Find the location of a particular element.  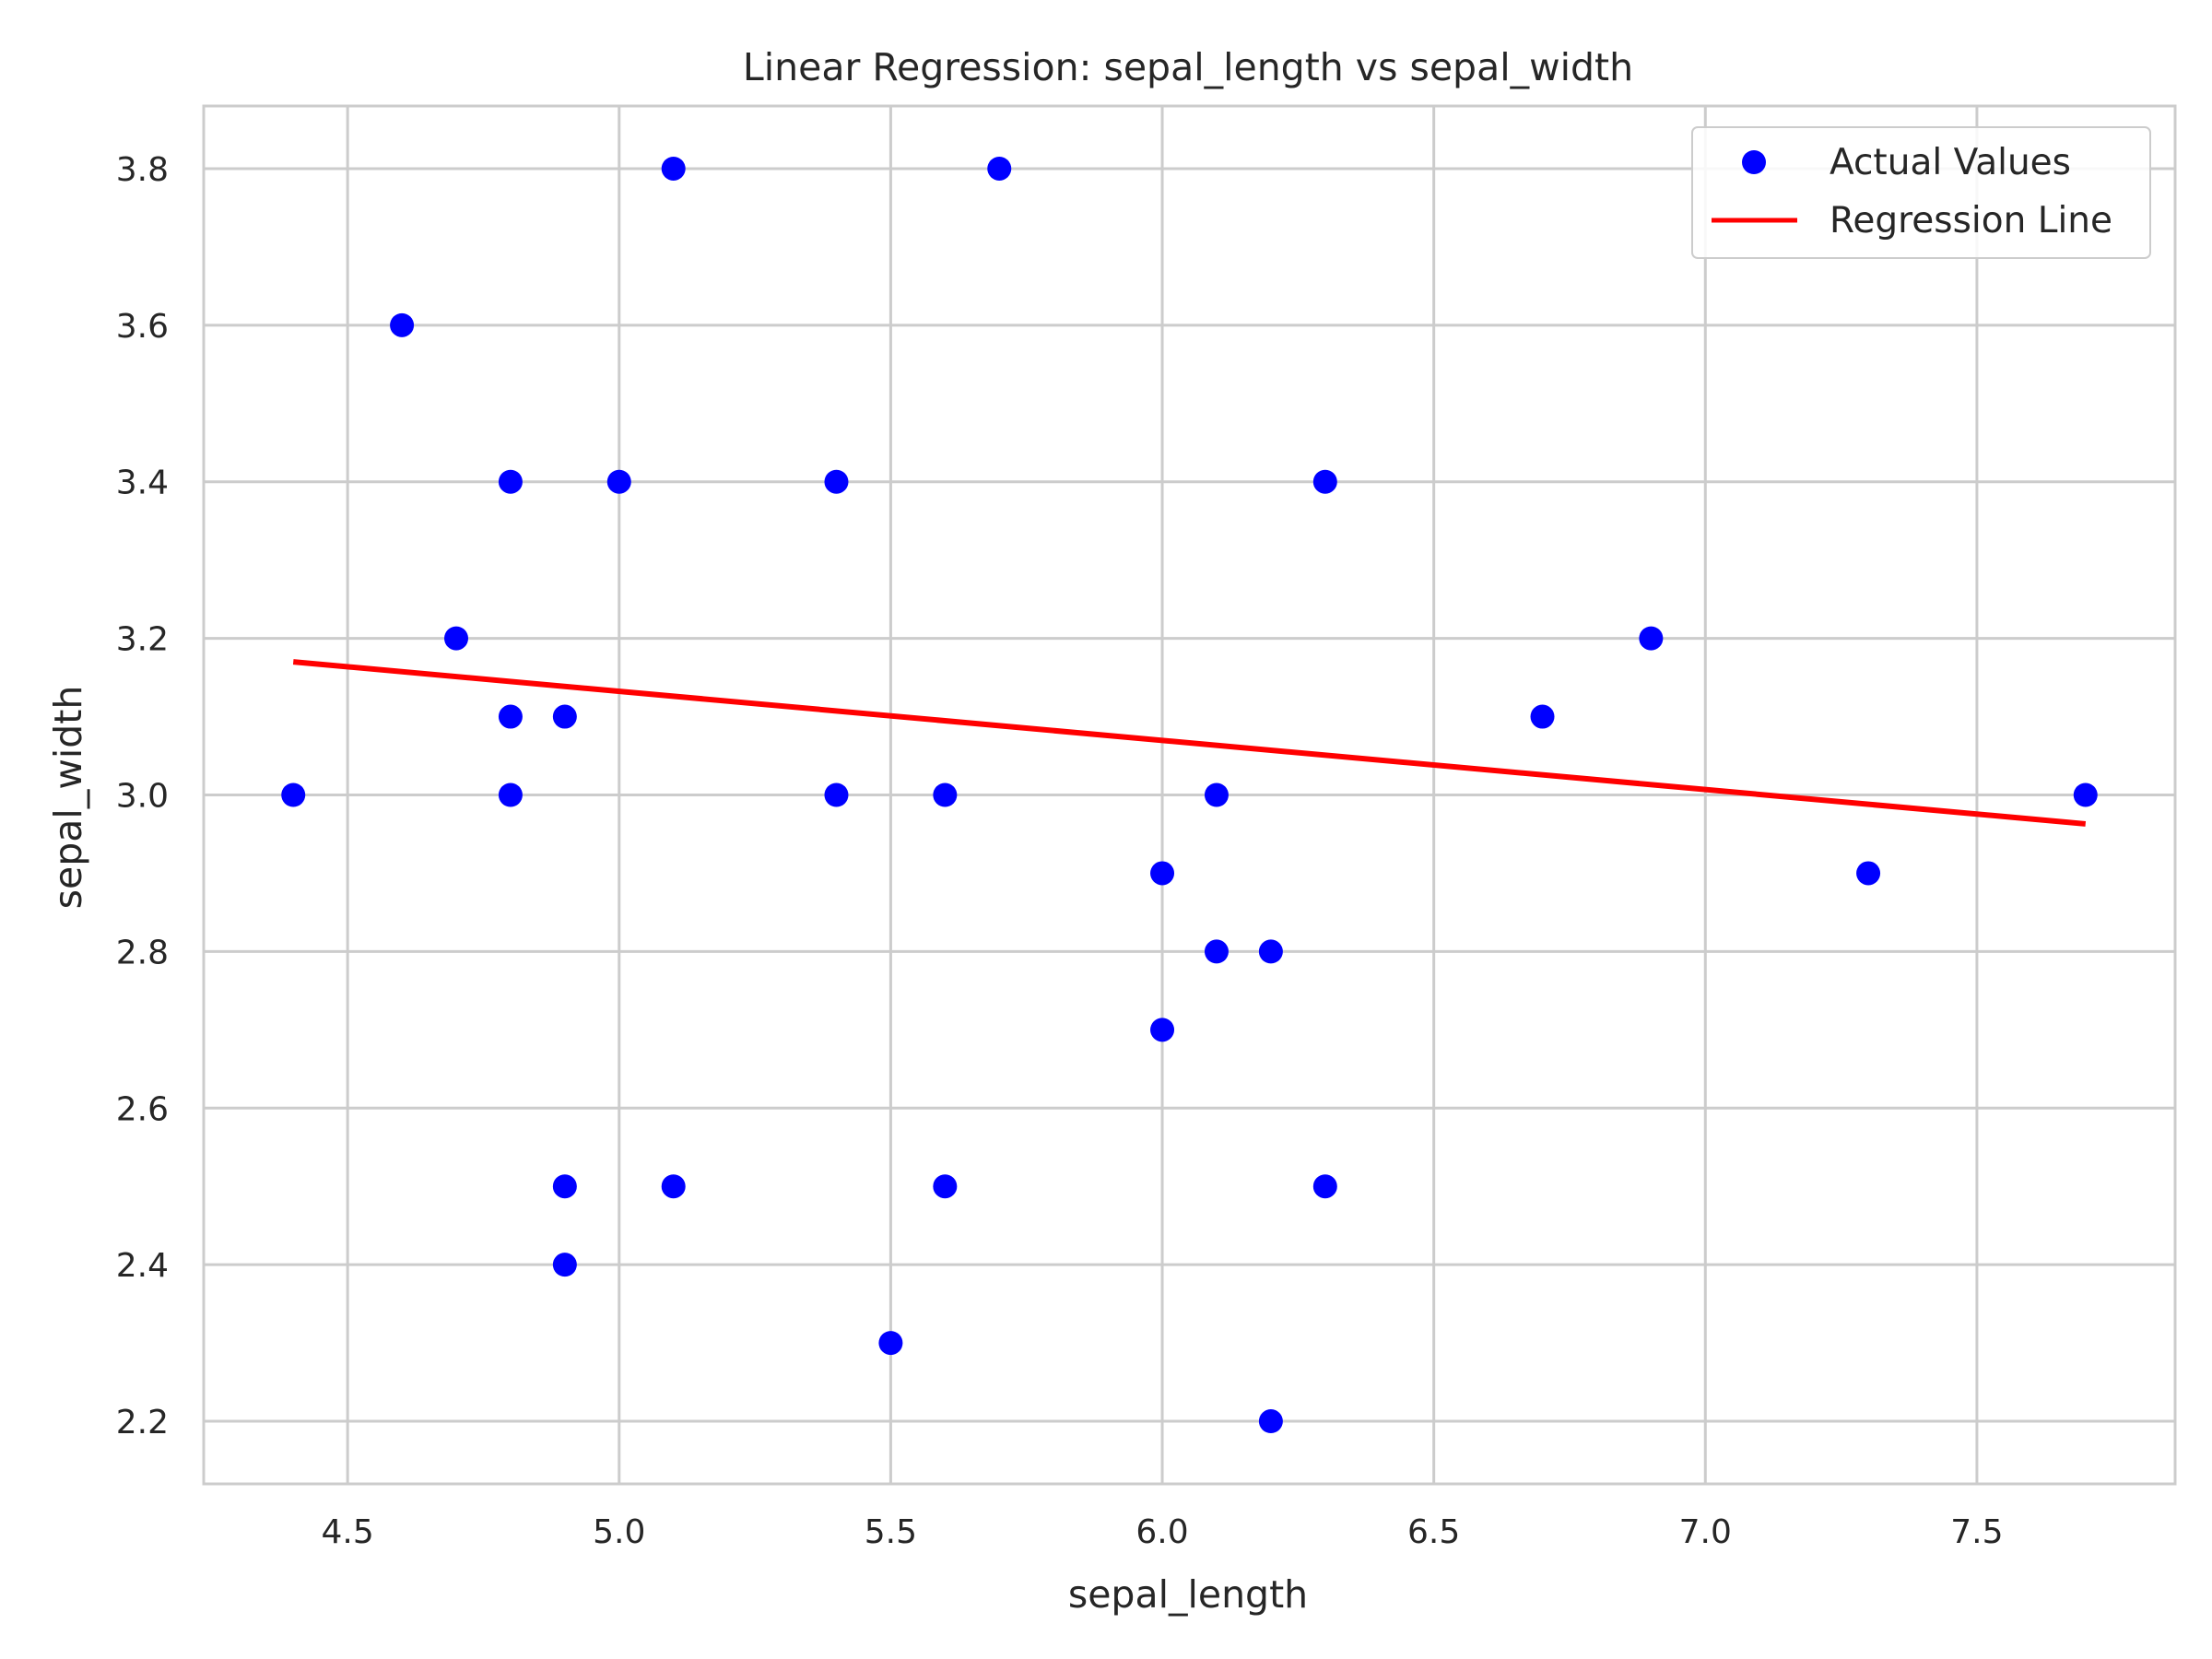

x-tick-label: 6.5 is located at coordinates (1433, 1532).